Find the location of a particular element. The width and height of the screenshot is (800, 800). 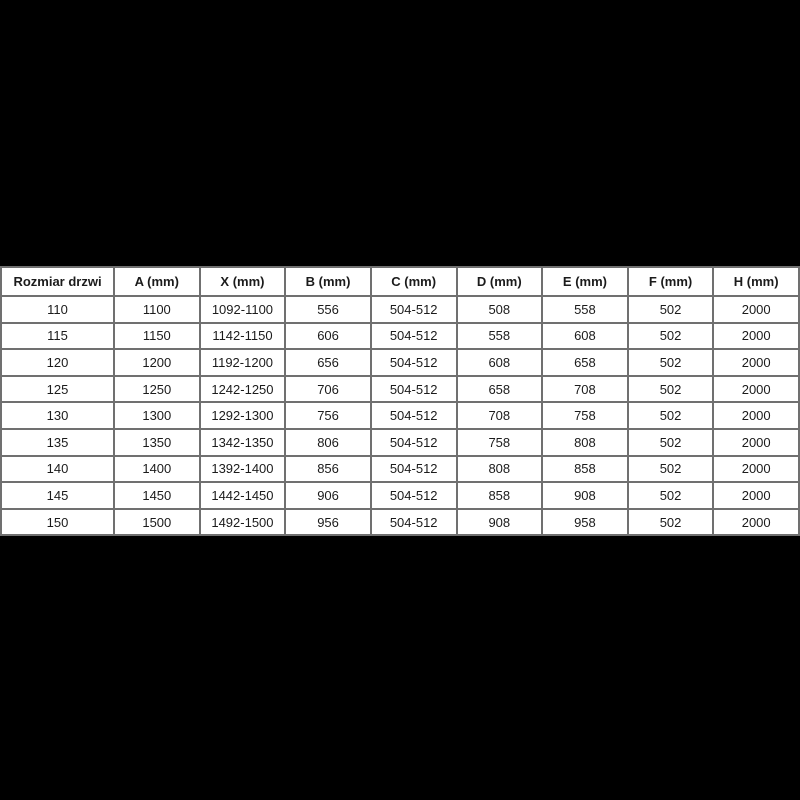

table-cell: 1142-1150 is located at coordinates (242, 336).